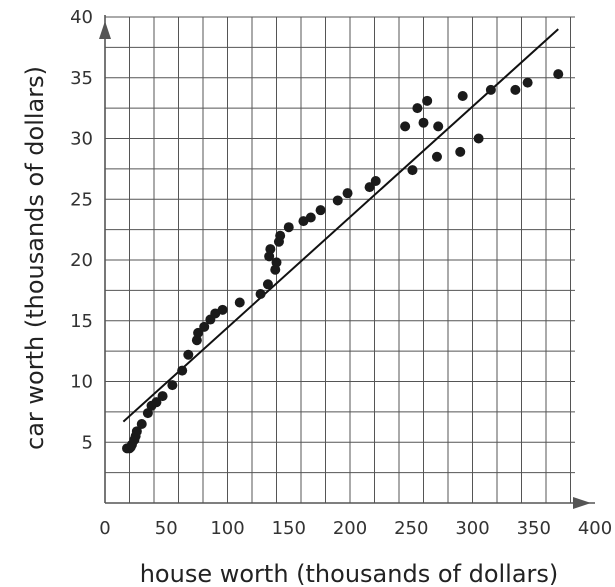 The width and height of the screenshot is (615, 587). What do you see at coordinates (104, 528) in the screenshot?
I see `x-tick-label: 0` at bounding box center [104, 528].